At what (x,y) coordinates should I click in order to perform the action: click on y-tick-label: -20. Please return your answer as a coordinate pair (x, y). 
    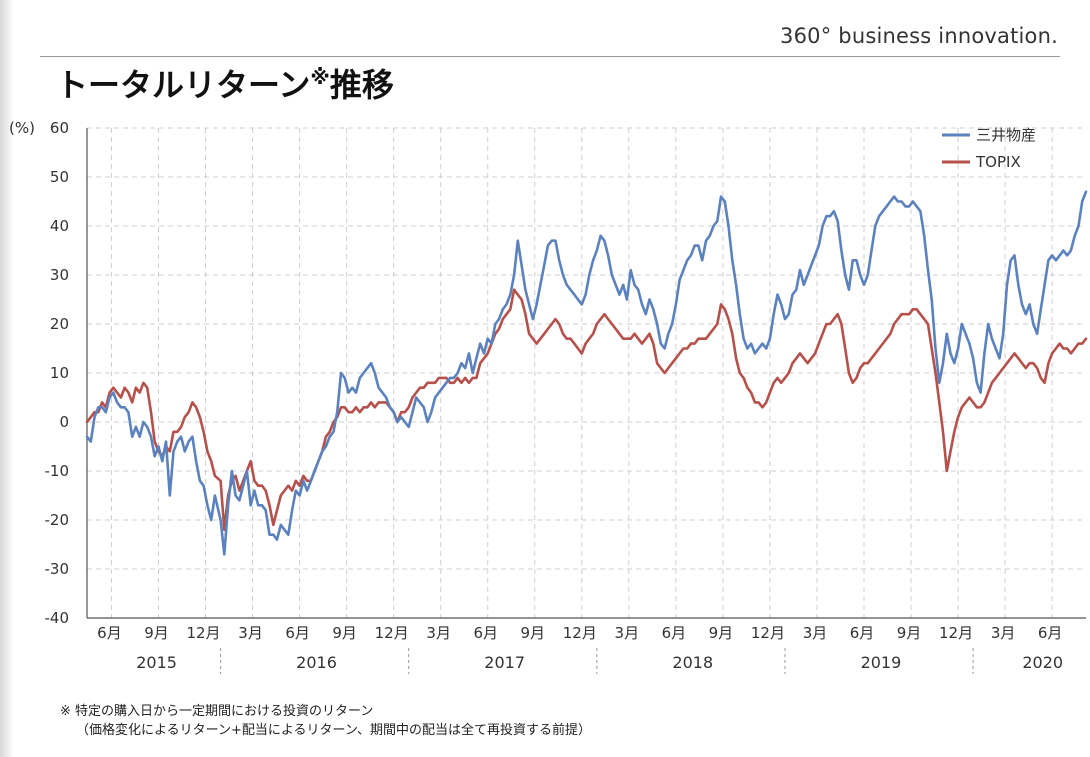
    Looking at the image, I should click on (57, 520).